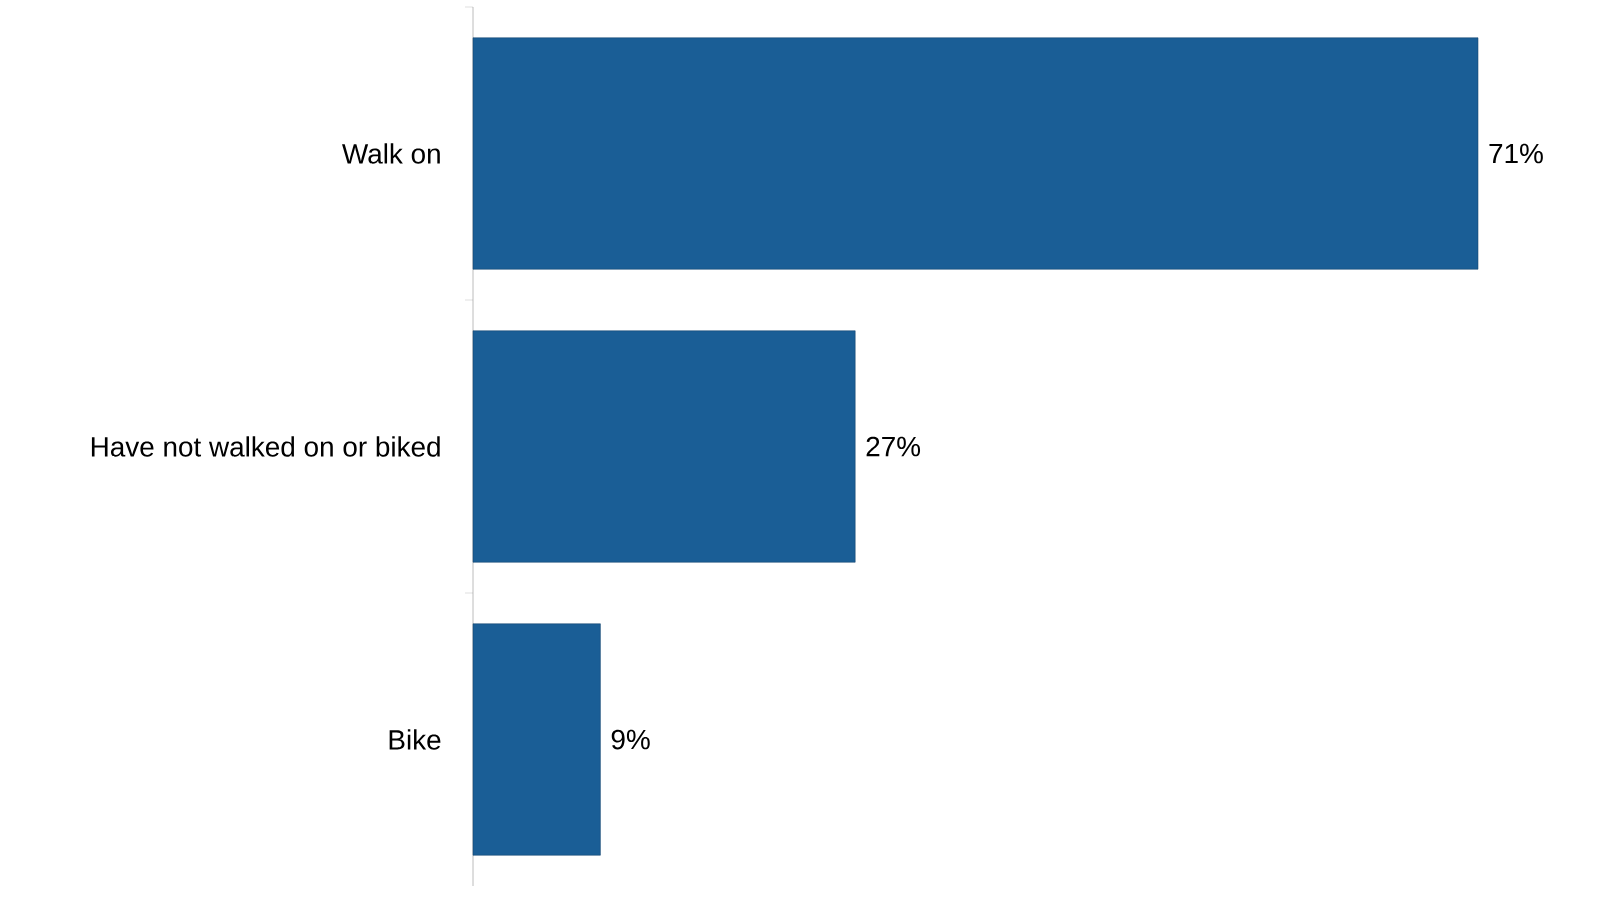  I want to click on y-tick-label: Have not walked on or biked, so click(265, 446).